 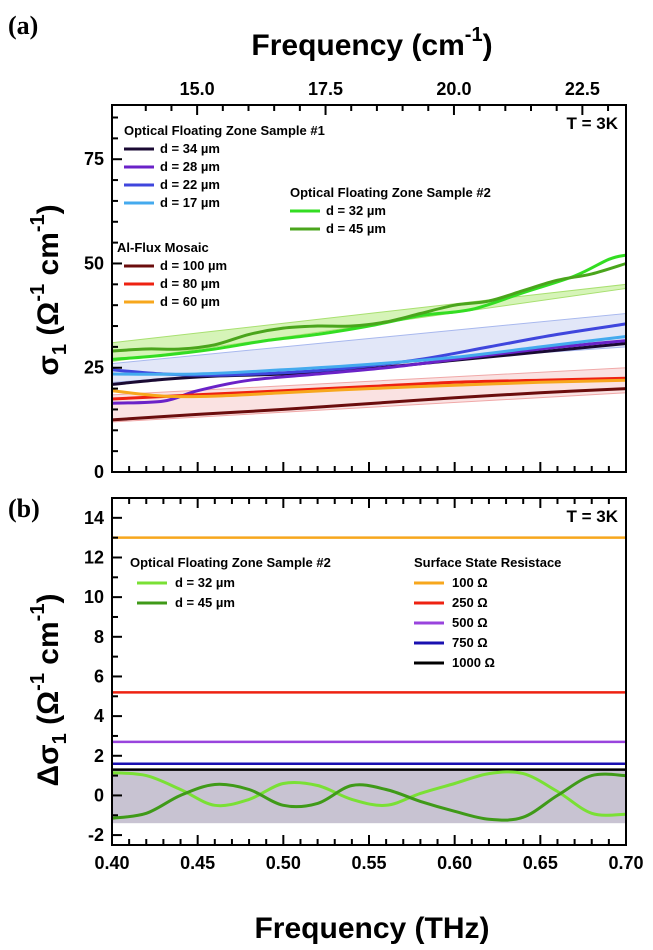 I want to click on panel-a-legend-entry: d = 22 µm, so click(x=190, y=184).